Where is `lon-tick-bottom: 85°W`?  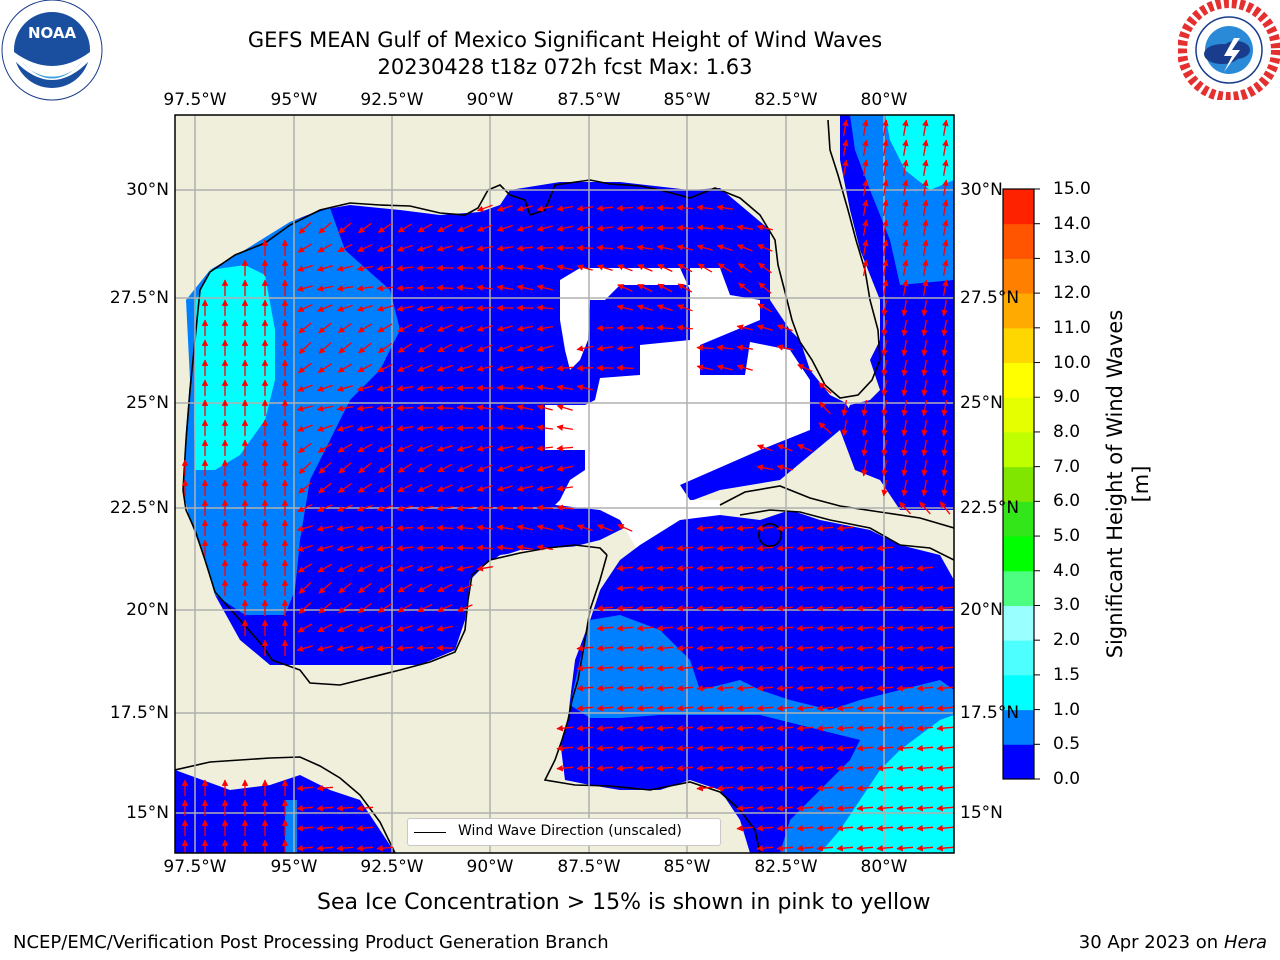 lon-tick-bottom: 85°W is located at coordinates (687, 867).